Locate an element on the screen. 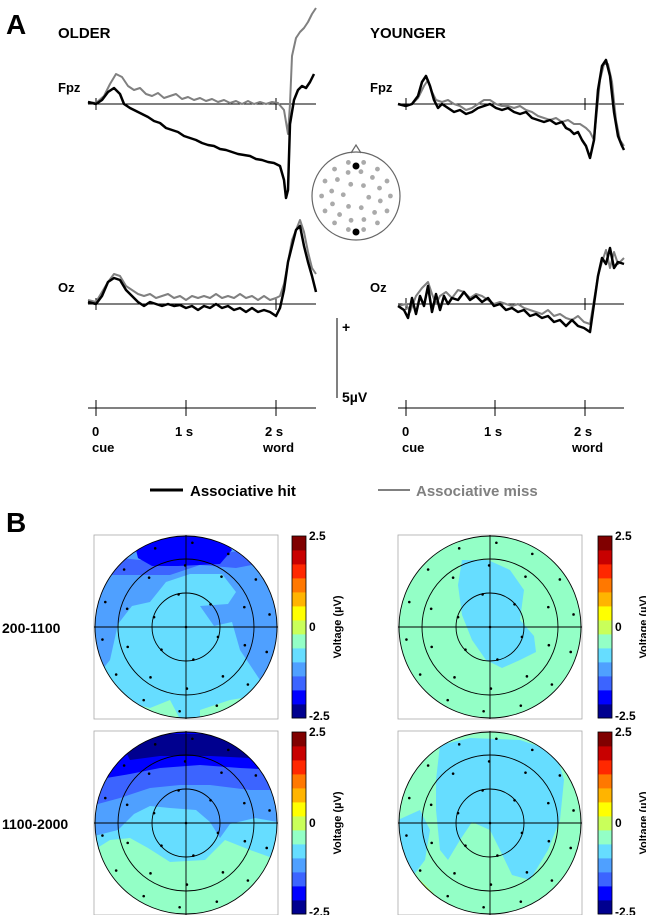 The width and height of the screenshot is (646, 915). legend: Associative hit Associative miss is located at coordinates (344, 491).